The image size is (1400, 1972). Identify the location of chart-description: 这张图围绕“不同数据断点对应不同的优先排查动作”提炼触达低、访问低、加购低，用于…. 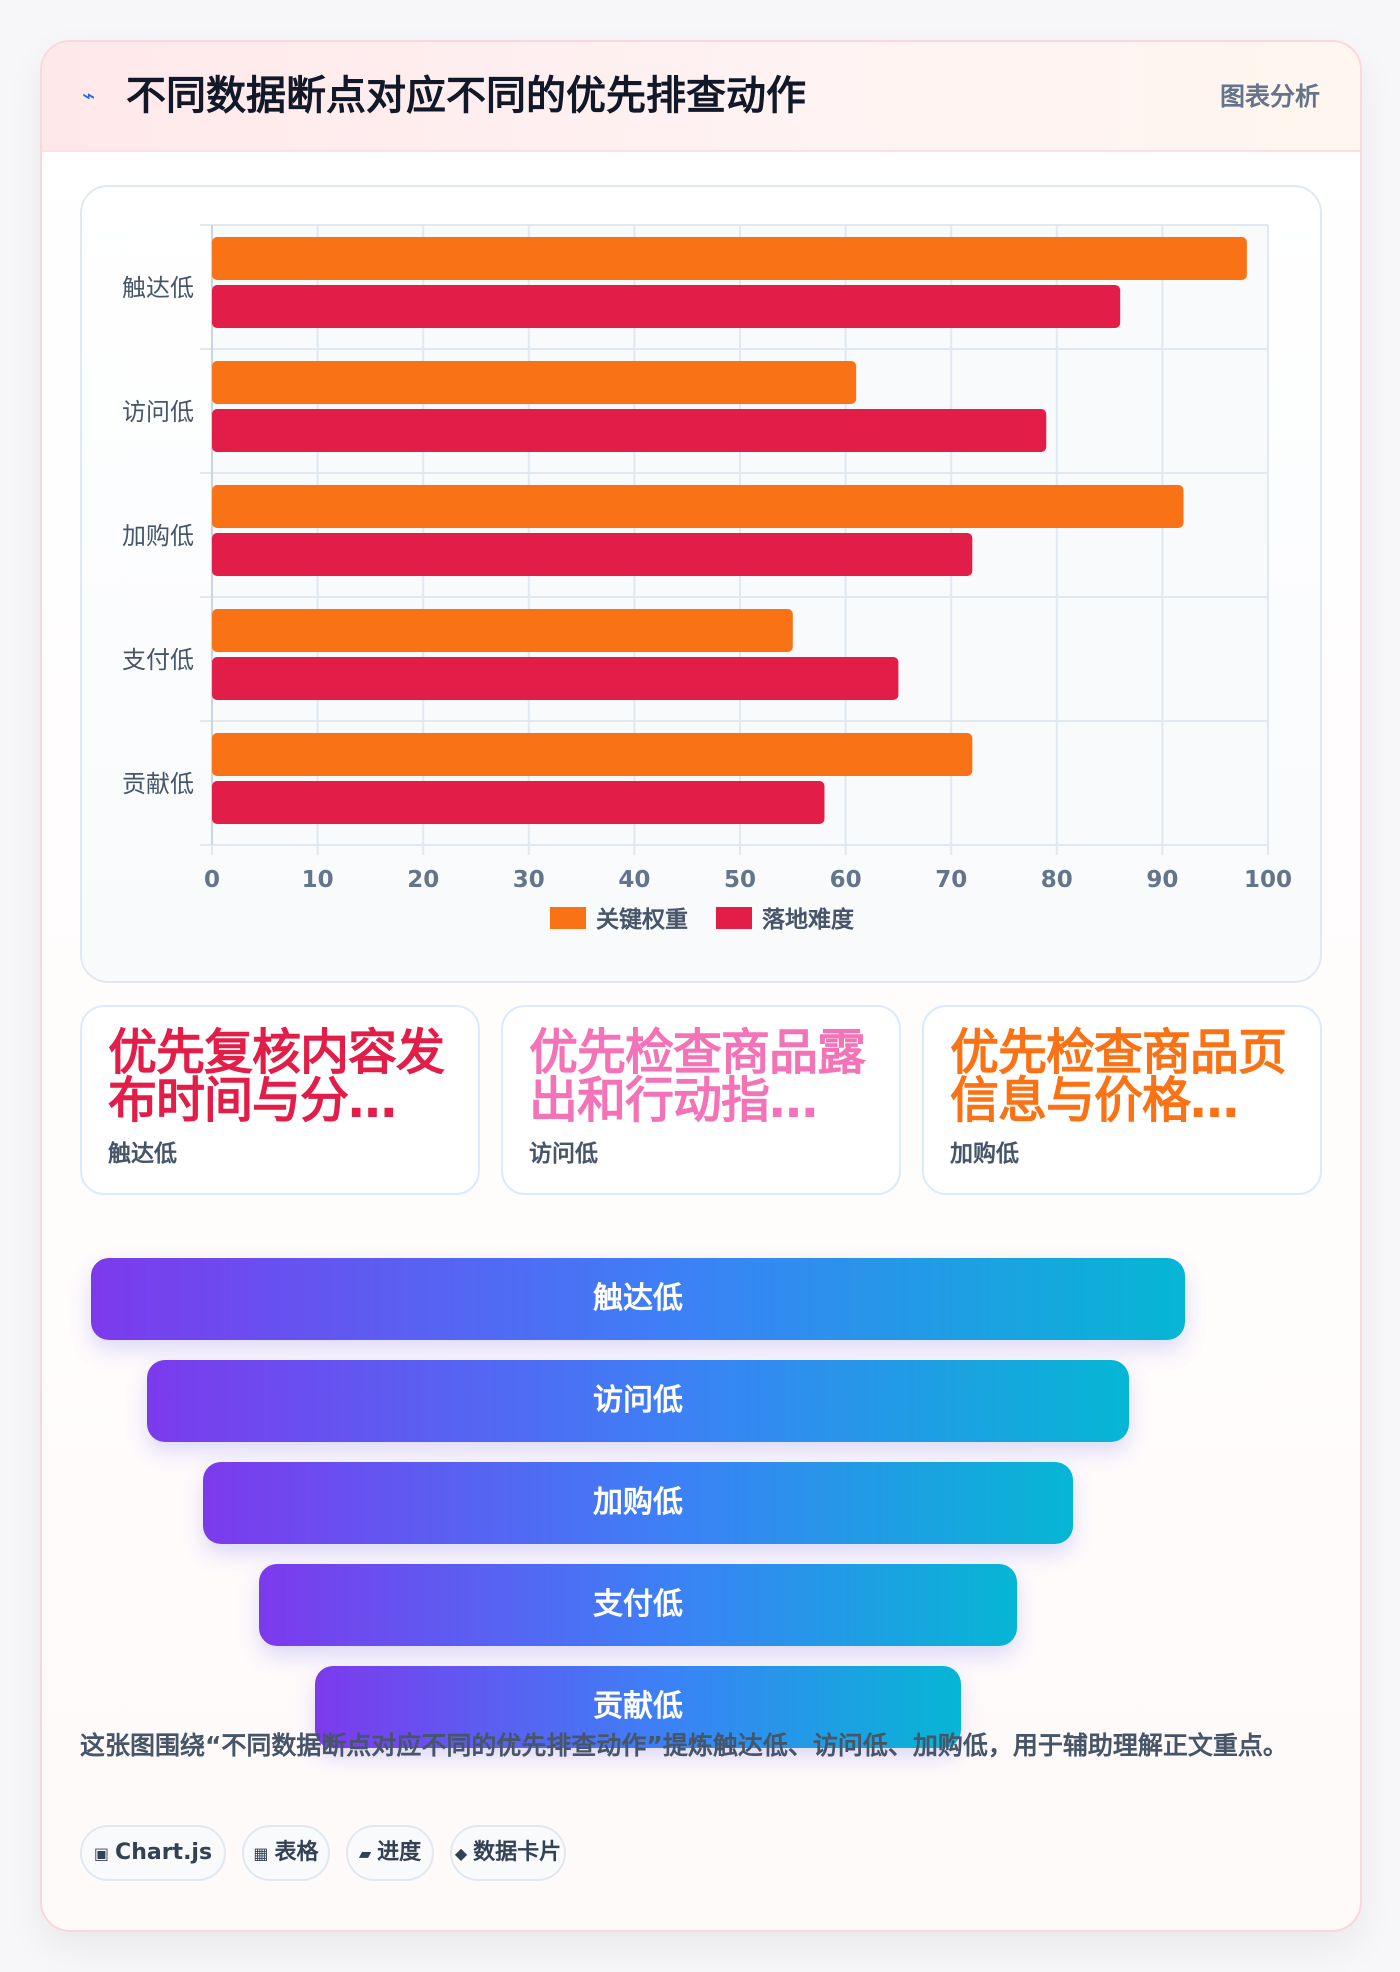
(684, 1745).